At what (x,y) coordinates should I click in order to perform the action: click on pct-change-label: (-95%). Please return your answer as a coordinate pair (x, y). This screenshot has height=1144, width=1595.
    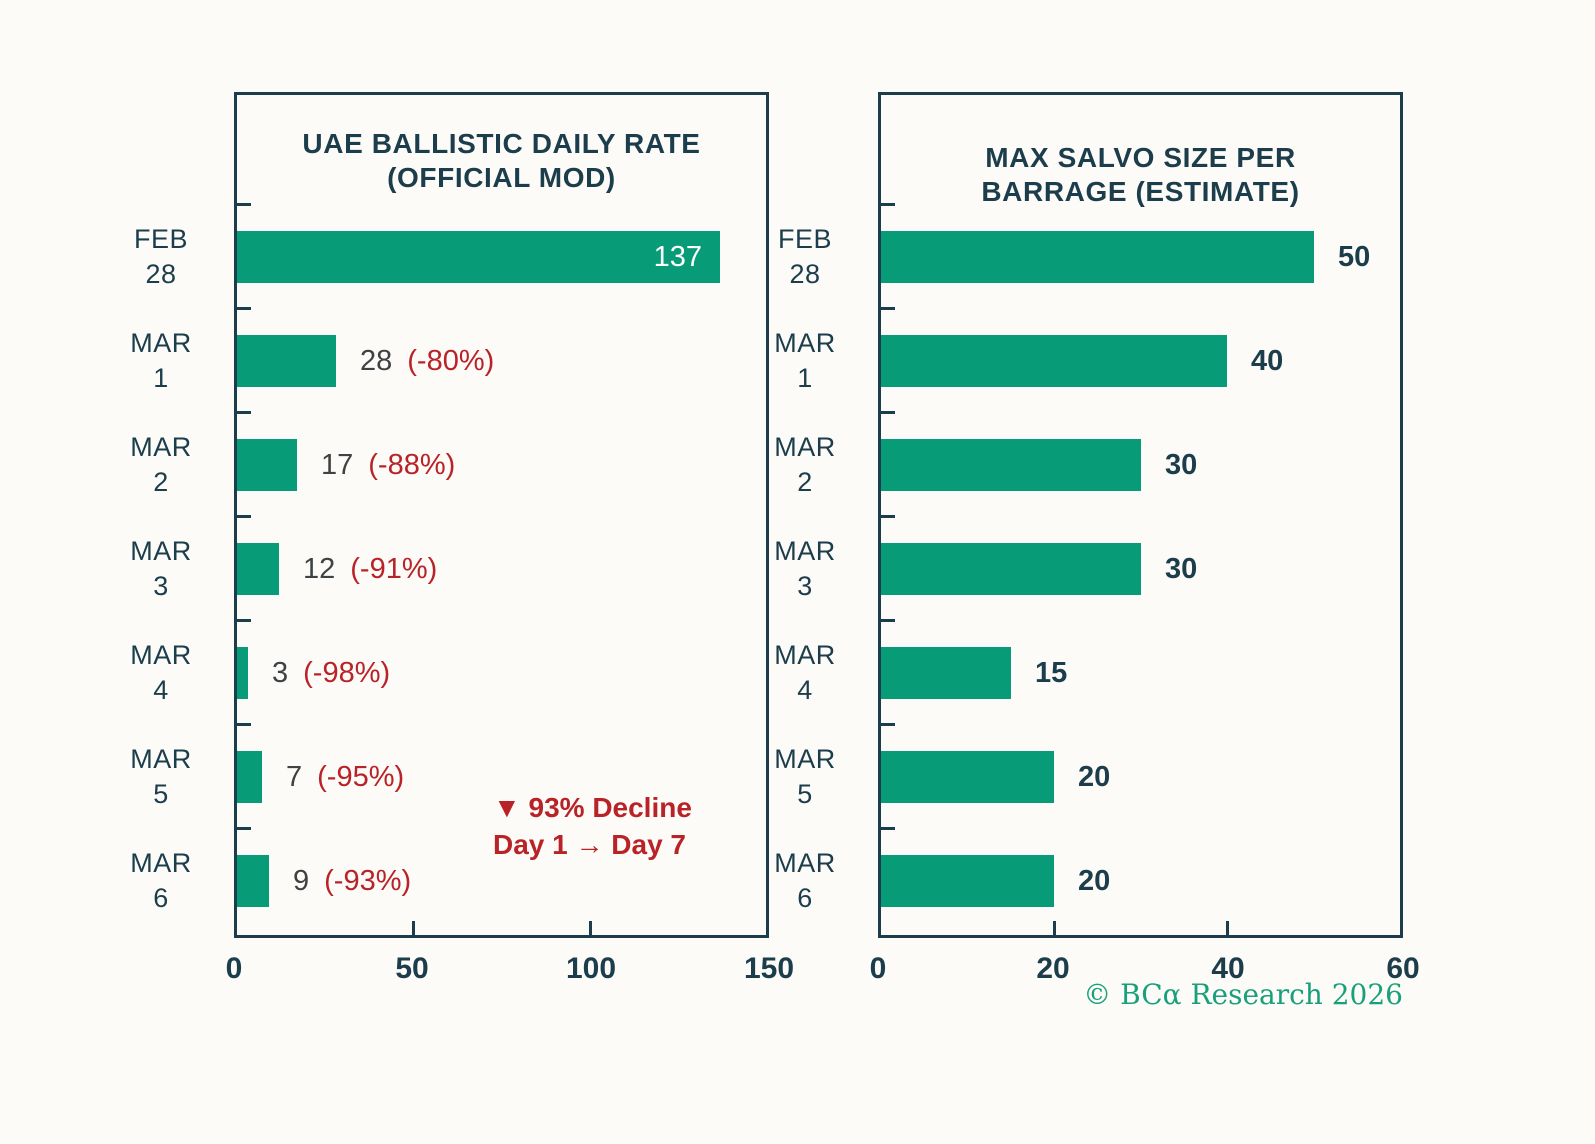
    Looking at the image, I should click on (361, 776).